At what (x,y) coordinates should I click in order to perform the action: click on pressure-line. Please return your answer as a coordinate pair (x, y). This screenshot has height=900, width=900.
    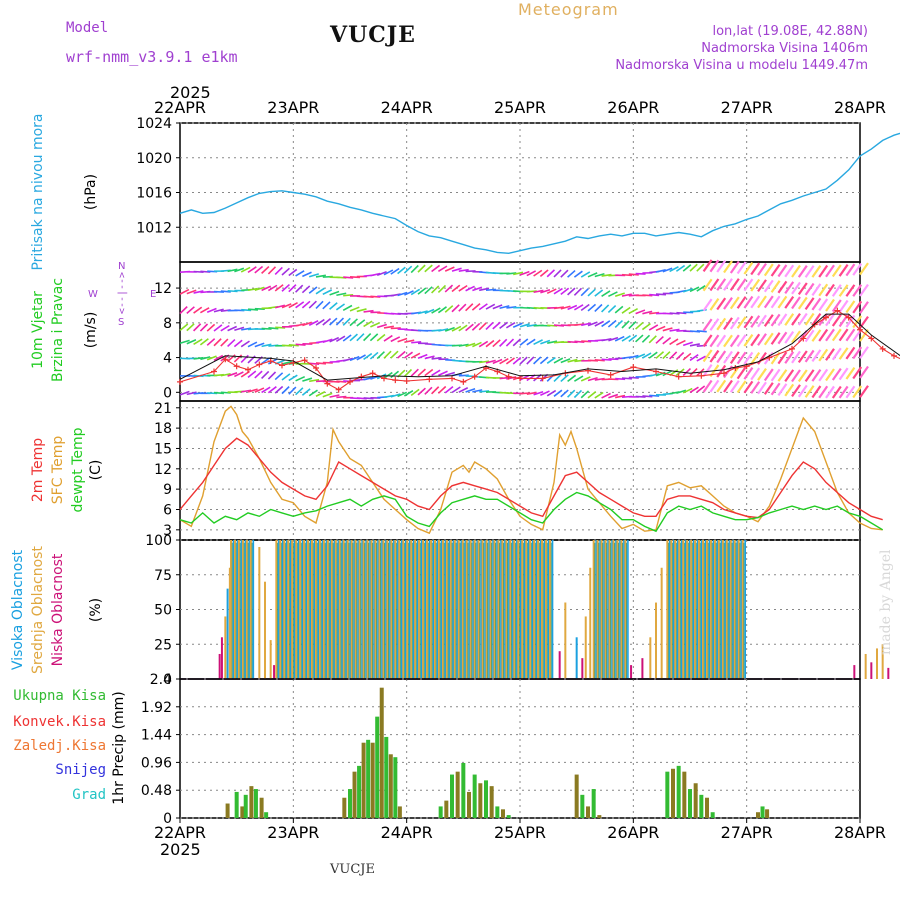
    Looking at the image, I should click on (539, 193).